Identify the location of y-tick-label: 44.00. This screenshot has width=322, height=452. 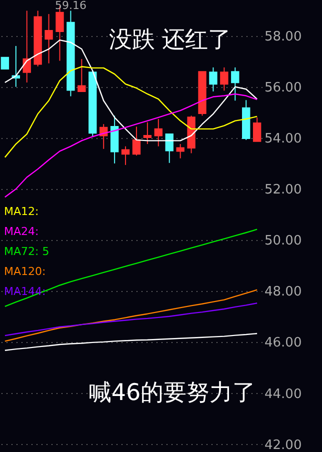
(283, 394).